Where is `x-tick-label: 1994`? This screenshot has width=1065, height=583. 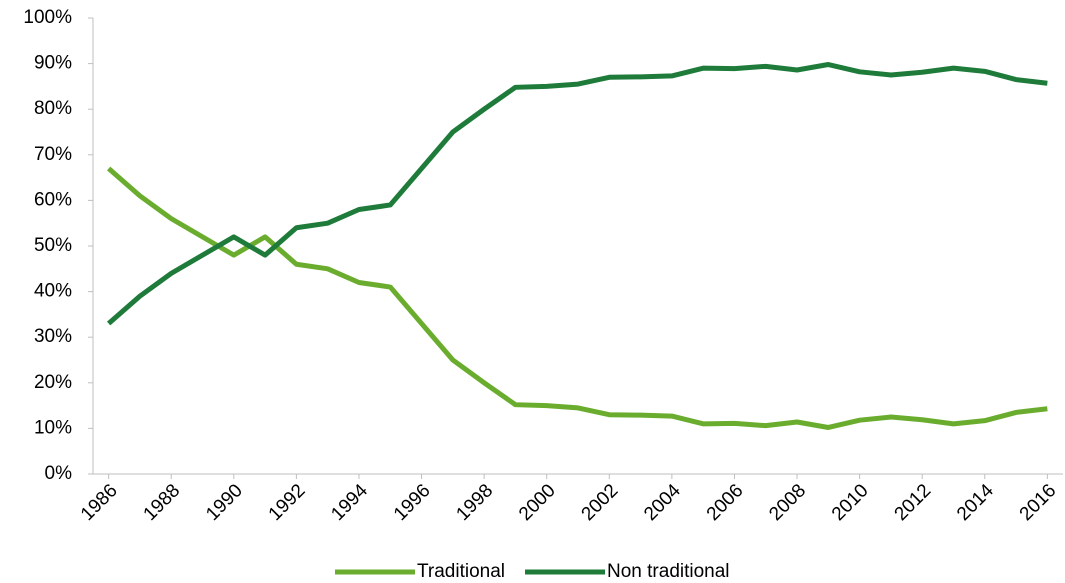 x-tick-label: 1994 is located at coordinates (349, 502).